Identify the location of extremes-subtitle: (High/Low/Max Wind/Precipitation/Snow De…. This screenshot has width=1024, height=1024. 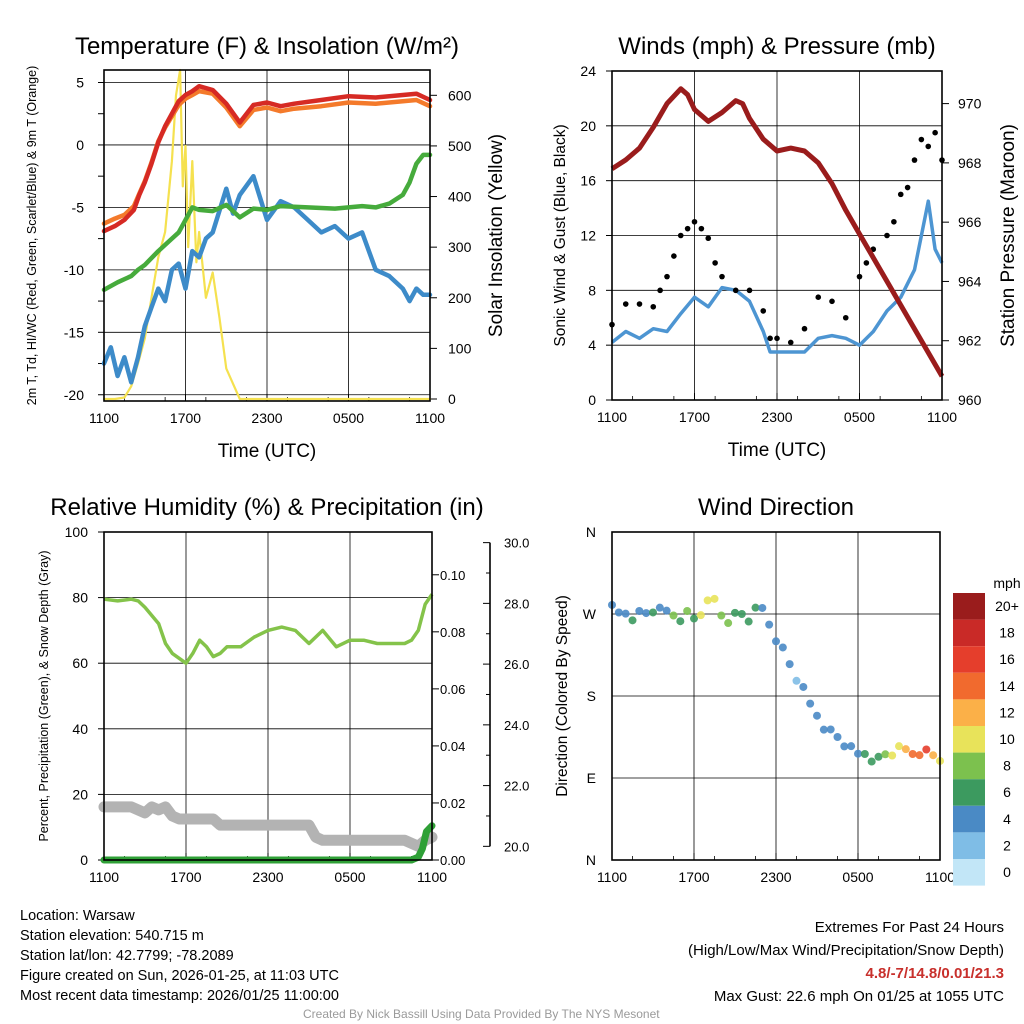
(846, 950).